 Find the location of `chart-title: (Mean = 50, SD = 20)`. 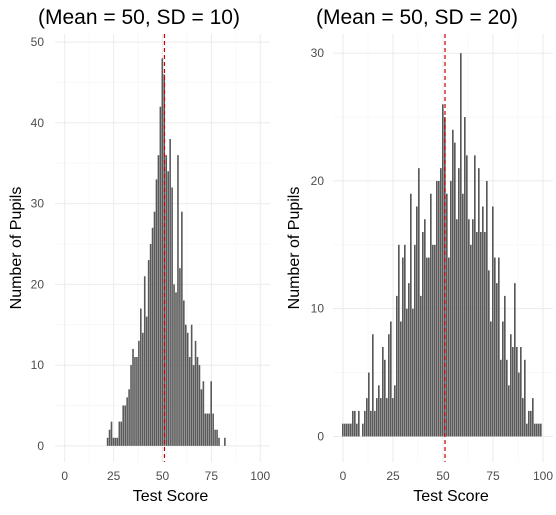

chart-title: (Mean = 50, SD = 20) is located at coordinates (417, 17).